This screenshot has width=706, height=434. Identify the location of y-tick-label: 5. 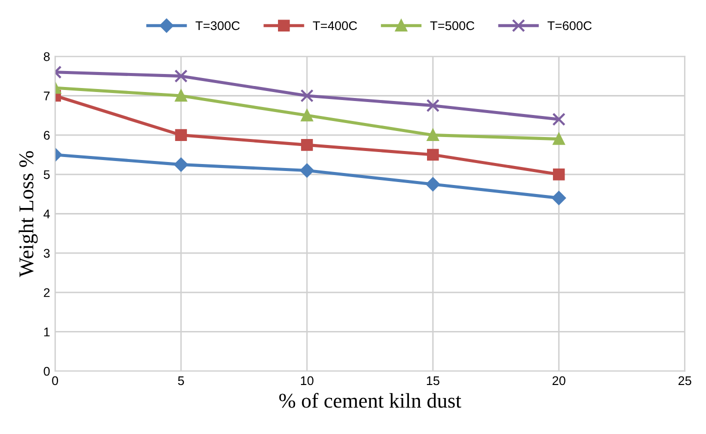
(47, 175).